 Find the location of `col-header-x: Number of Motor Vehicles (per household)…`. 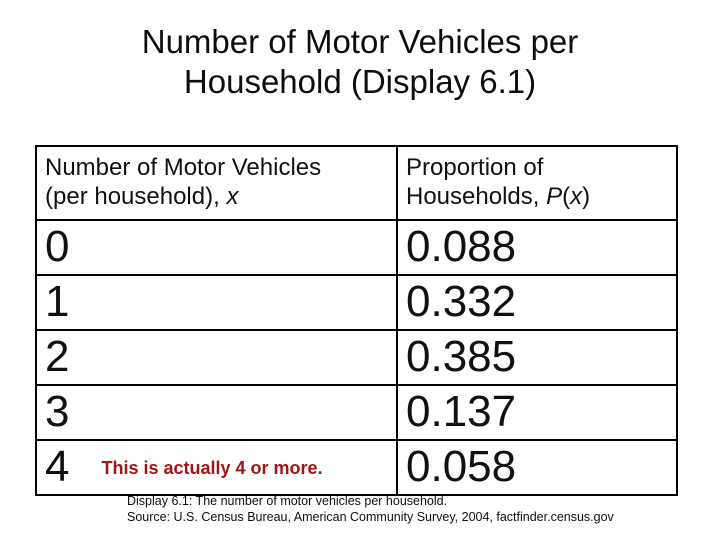

col-header-x: Number of Motor Vehicles (per household)… is located at coordinates (216, 183).